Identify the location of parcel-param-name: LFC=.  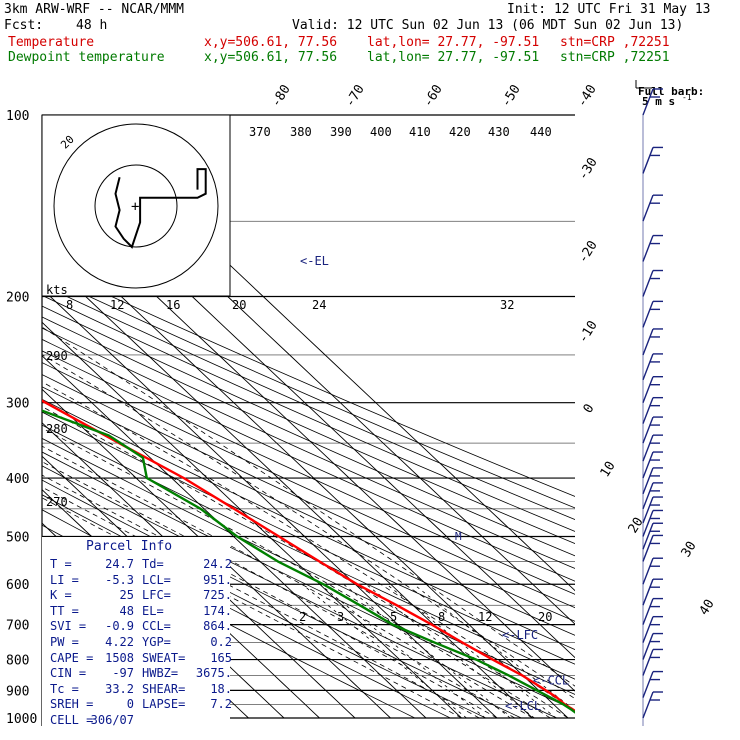
(156, 595).